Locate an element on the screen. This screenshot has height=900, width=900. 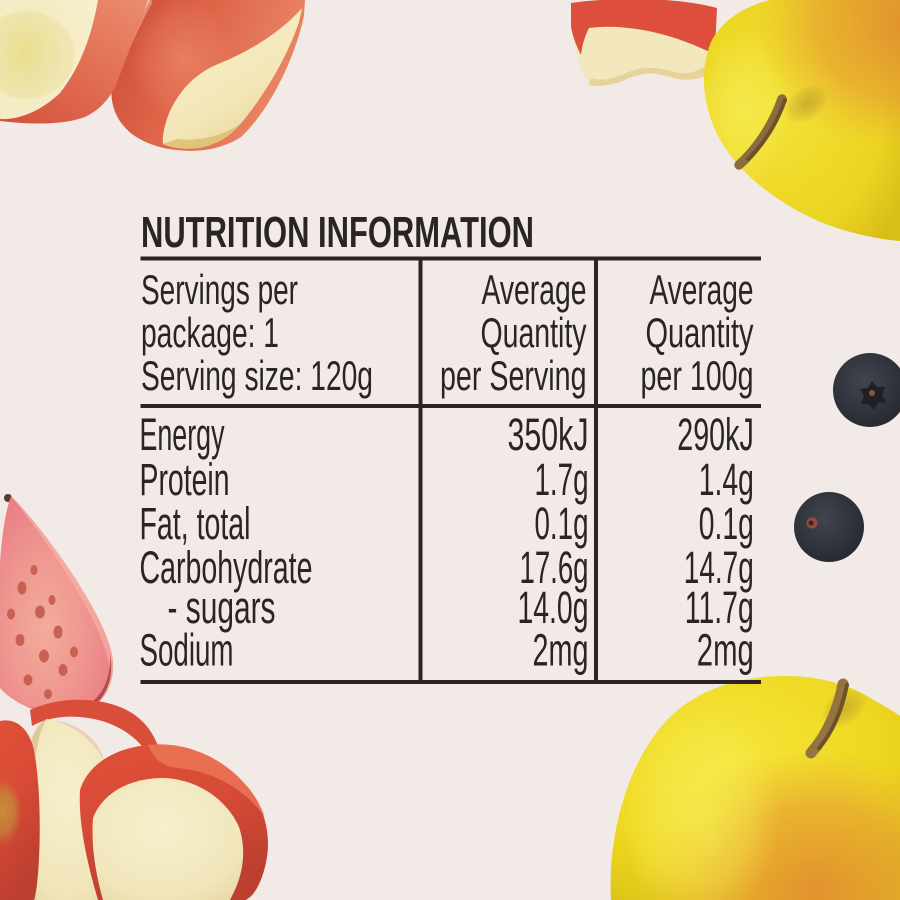
svg-text: 1.7g is located at coordinates (562, 479).